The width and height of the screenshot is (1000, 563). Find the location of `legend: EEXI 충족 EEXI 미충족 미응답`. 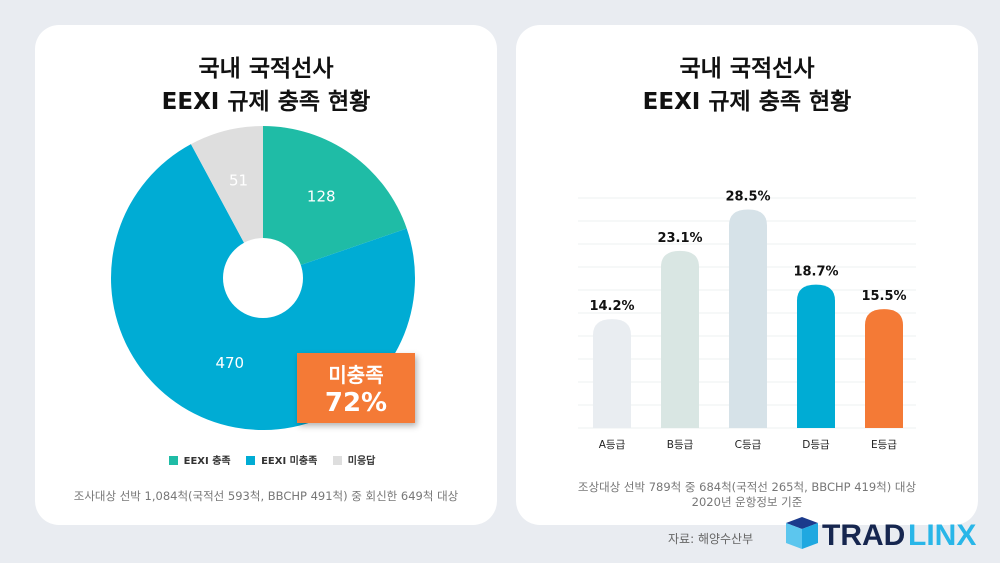

legend: EEXI 충족 EEXI 미충족 미응답 is located at coordinates (266, 459).